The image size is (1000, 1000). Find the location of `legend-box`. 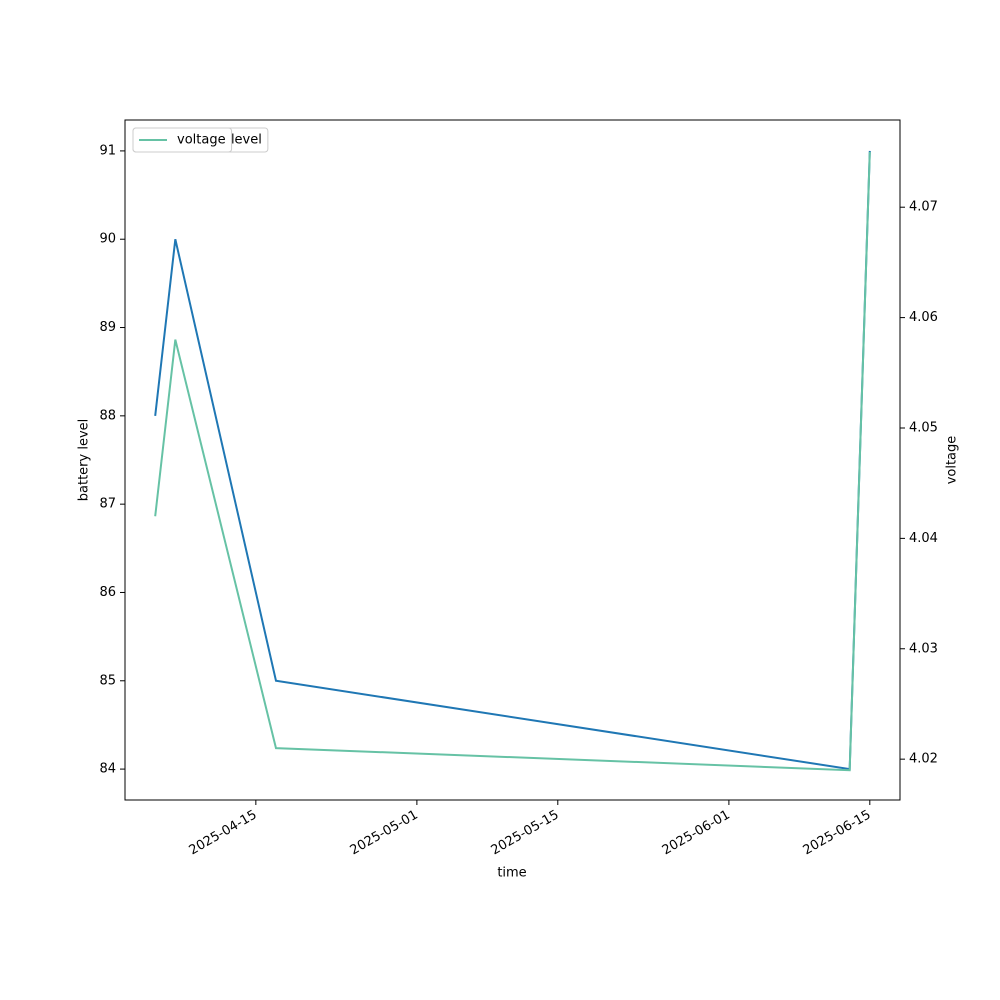

legend-box is located at coordinates (182, 140).